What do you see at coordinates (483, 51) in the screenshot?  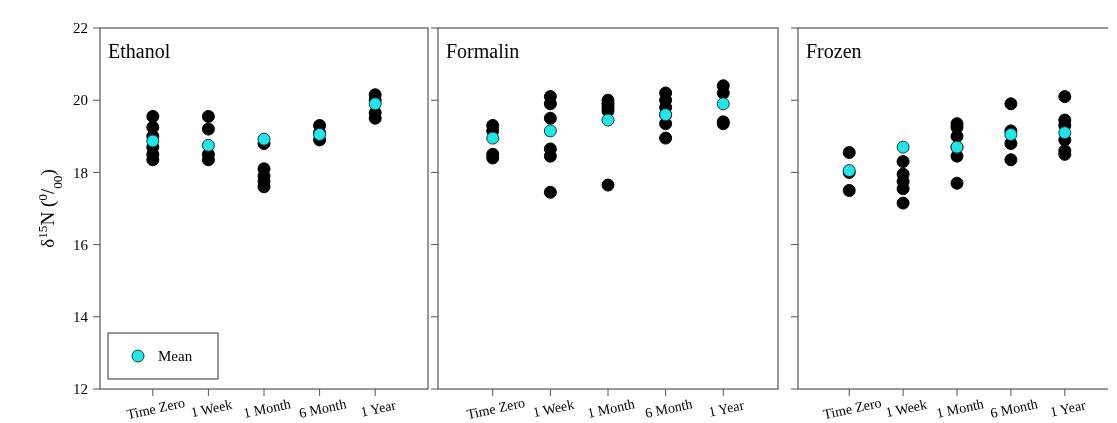 I see `text: Formalin` at bounding box center [483, 51].